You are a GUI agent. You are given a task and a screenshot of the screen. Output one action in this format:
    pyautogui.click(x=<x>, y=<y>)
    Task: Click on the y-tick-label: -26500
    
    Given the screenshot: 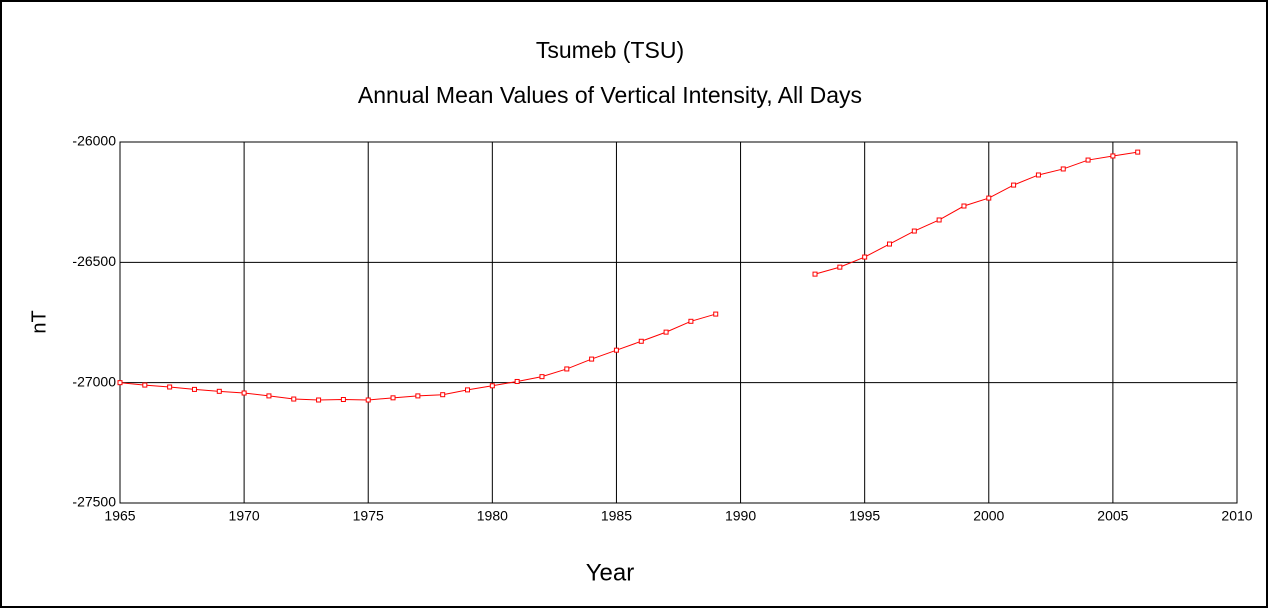 What is the action you would take?
    pyautogui.click(x=94, y=261)
    